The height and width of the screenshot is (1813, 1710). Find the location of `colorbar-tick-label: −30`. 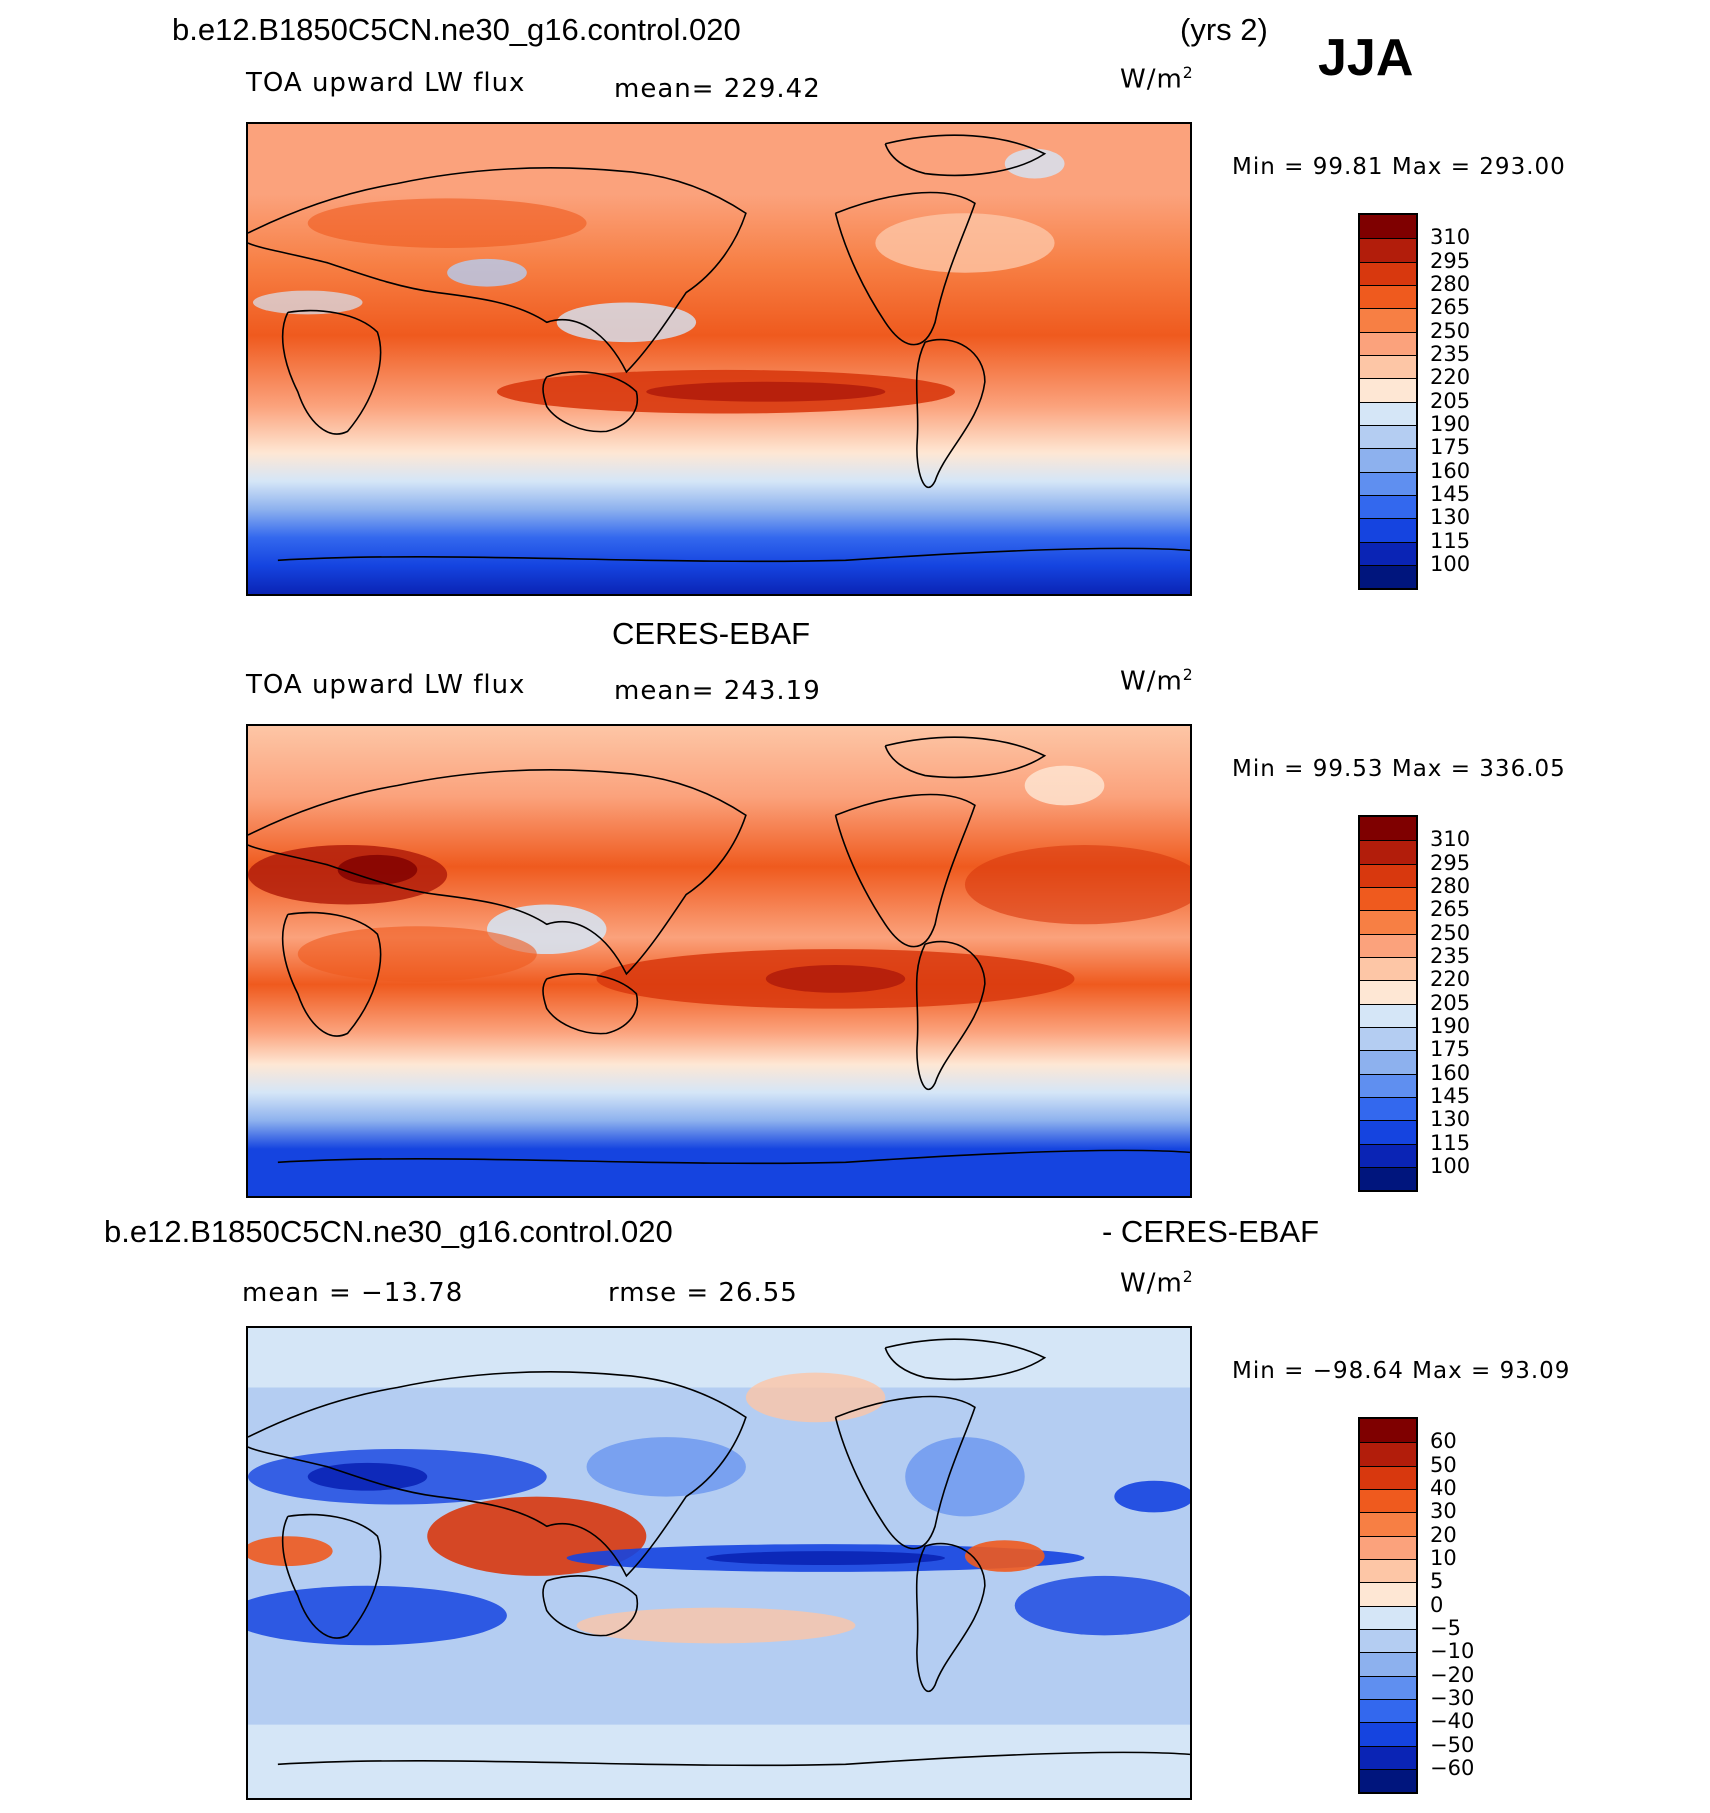

colorbar-tick-label: −30 is located at coordinates (1452, 1697).